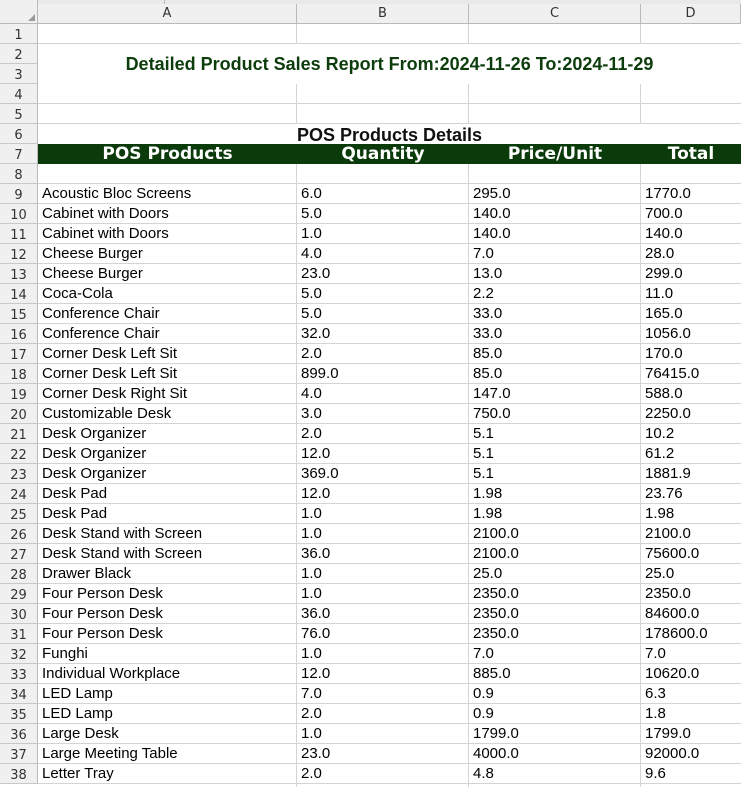 The width and height of the screenshot is (741, 788). What do you see at coordinates (316, 333) in the screenshot?
I see `quantity-cell: 32.0` at bounding box center [316, 333].